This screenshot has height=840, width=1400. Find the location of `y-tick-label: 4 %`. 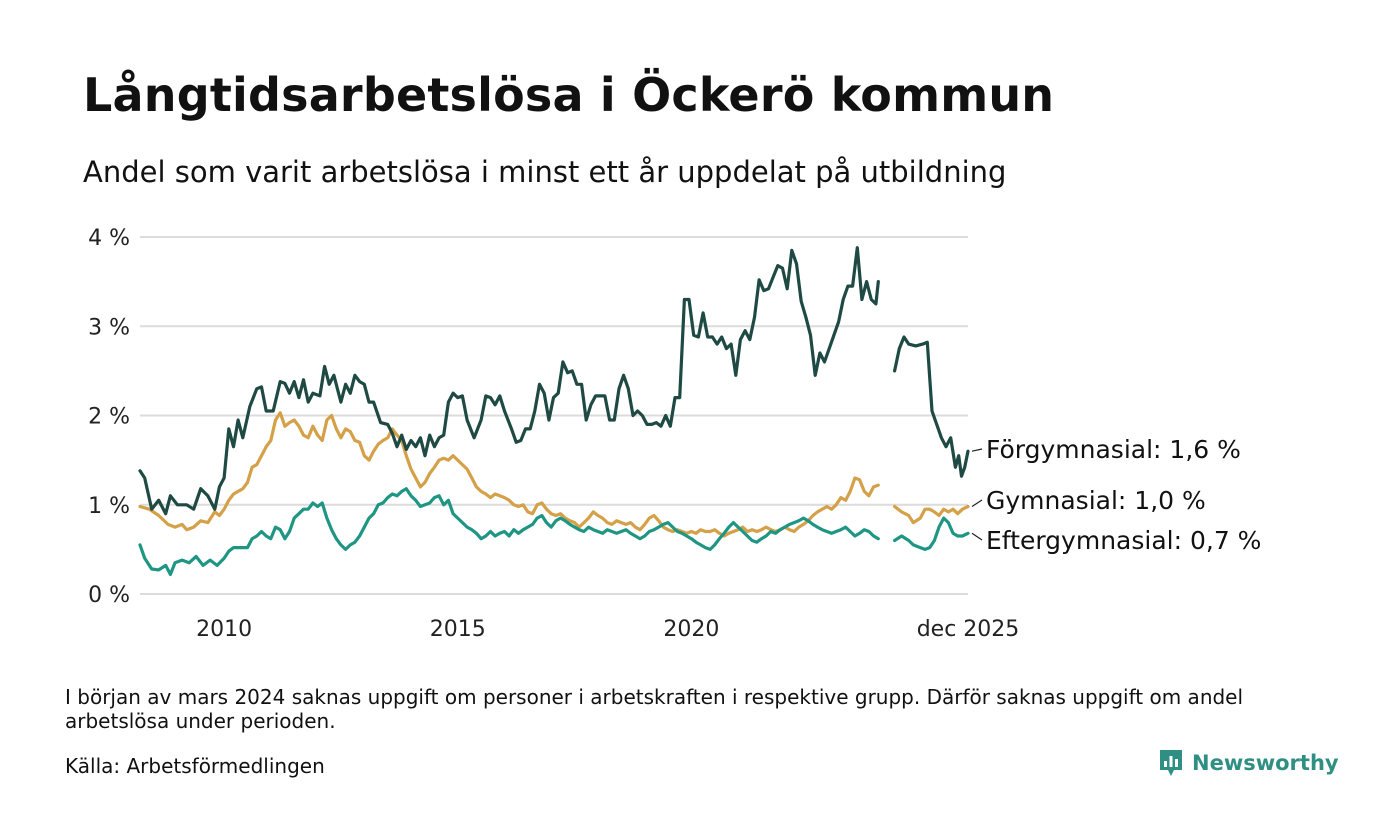

y-tick-label: 4 % is located at coordinates (109, 238).